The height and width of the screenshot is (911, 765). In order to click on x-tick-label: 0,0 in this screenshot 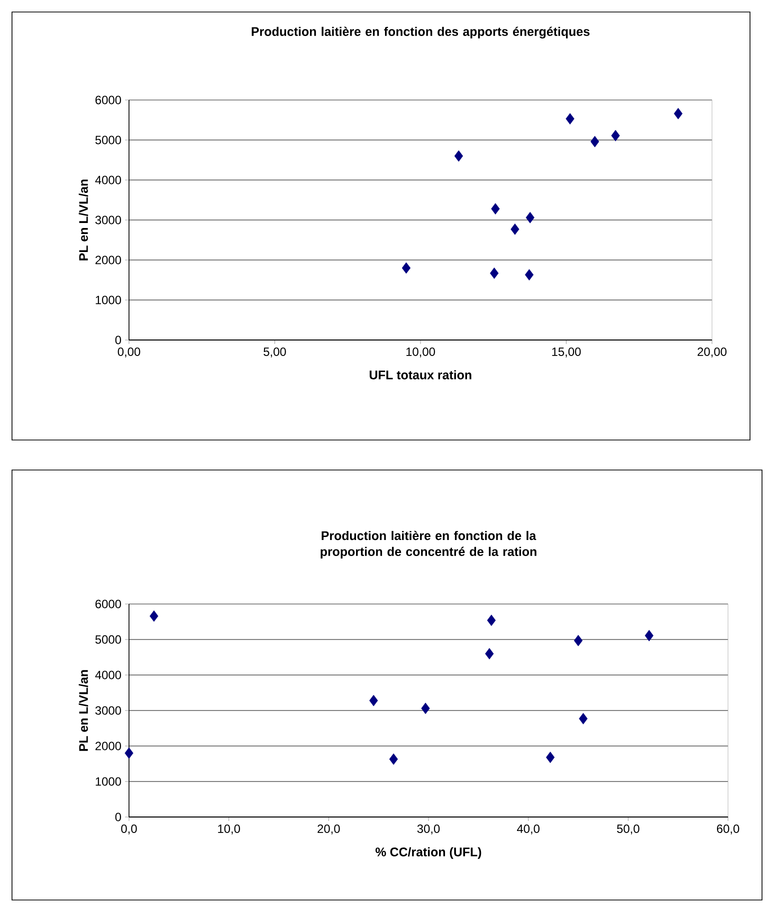, I will do `click(129, 829)`.